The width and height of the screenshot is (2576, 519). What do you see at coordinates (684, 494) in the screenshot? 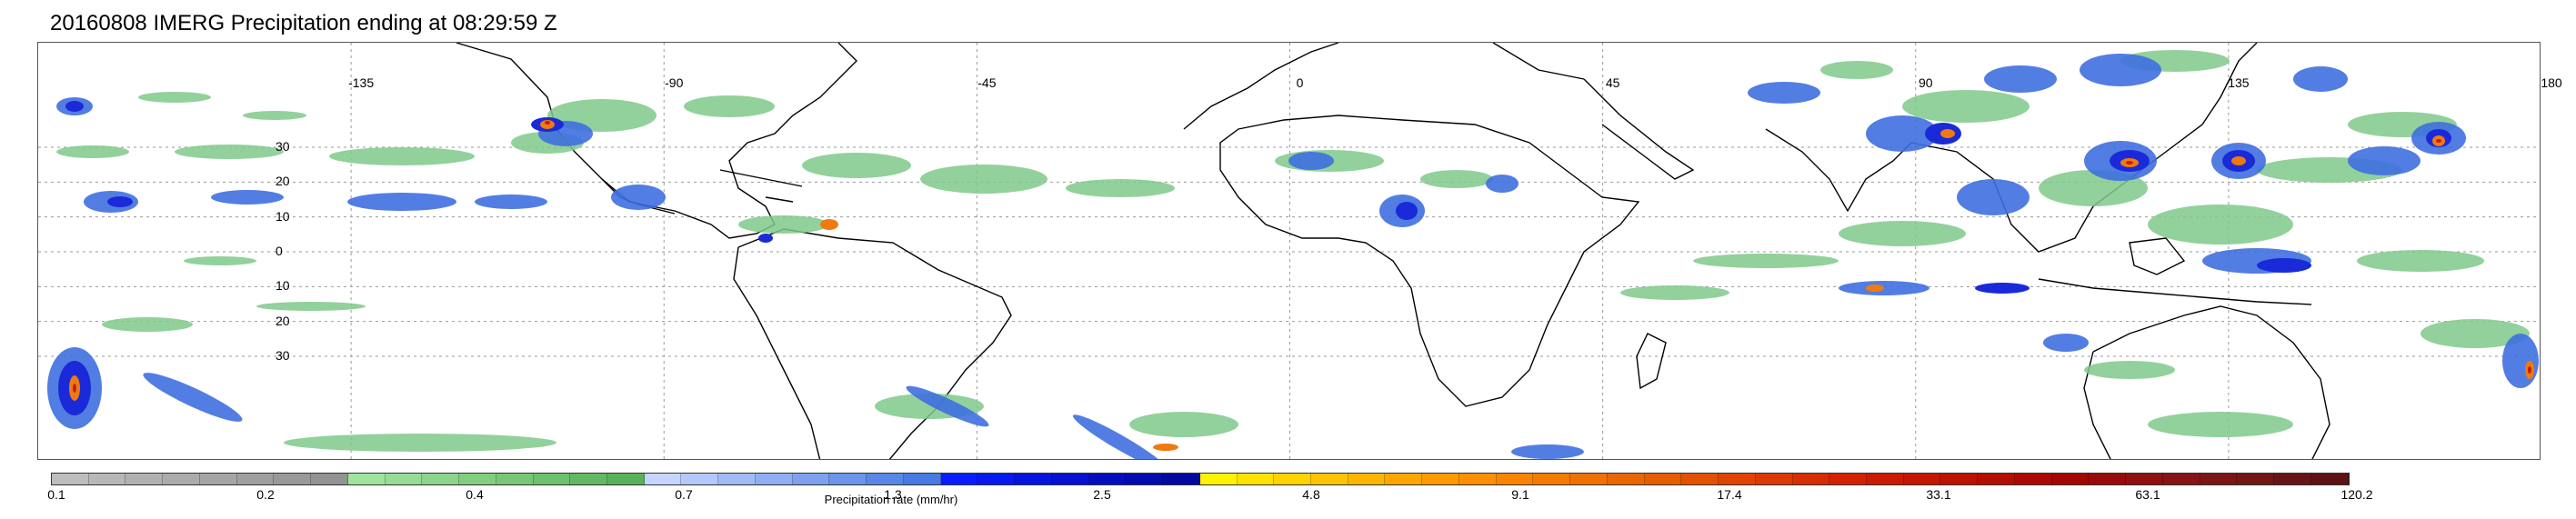
I see `colorbar-tick-label: 0.7` at bounding box center [684, 494].